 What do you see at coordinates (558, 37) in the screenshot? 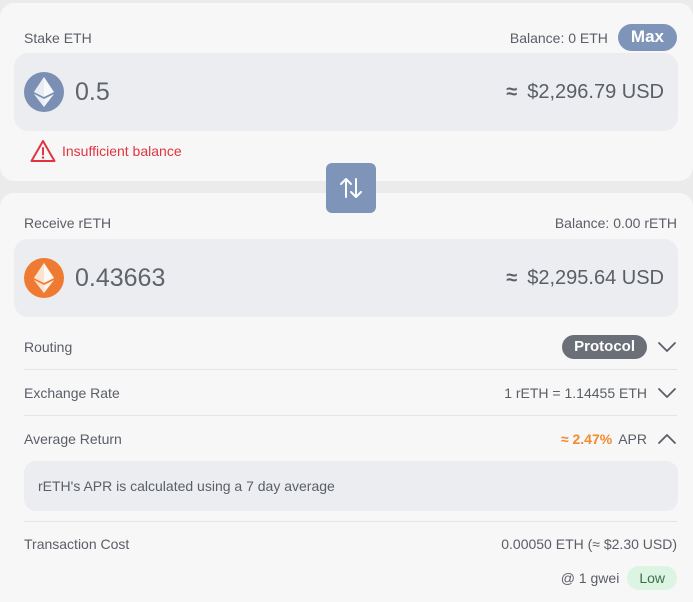
I see `stake-balance: Balance: 0 ETH` at bounding box center [558, 37].